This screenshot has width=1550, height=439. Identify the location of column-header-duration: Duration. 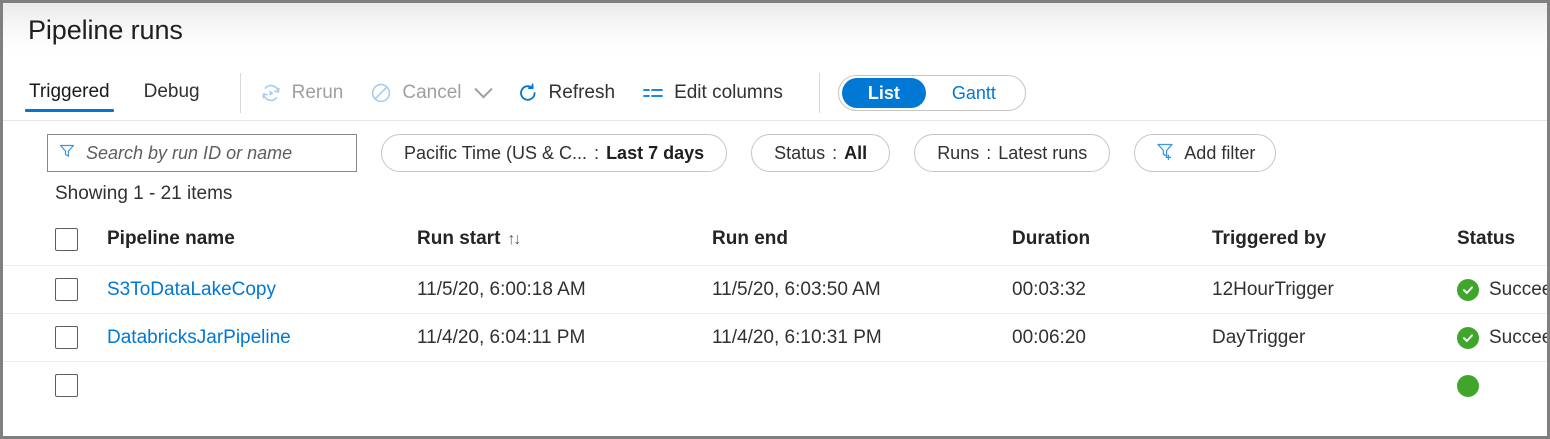
(1051, 238).